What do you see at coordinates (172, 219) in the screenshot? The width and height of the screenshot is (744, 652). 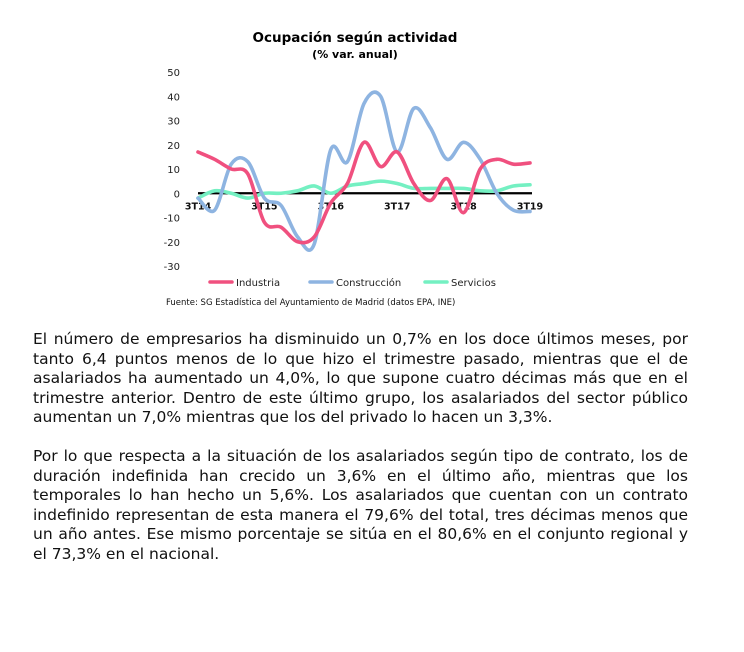 I see `y-tick-label: -10` at bounding box center [172, 219].